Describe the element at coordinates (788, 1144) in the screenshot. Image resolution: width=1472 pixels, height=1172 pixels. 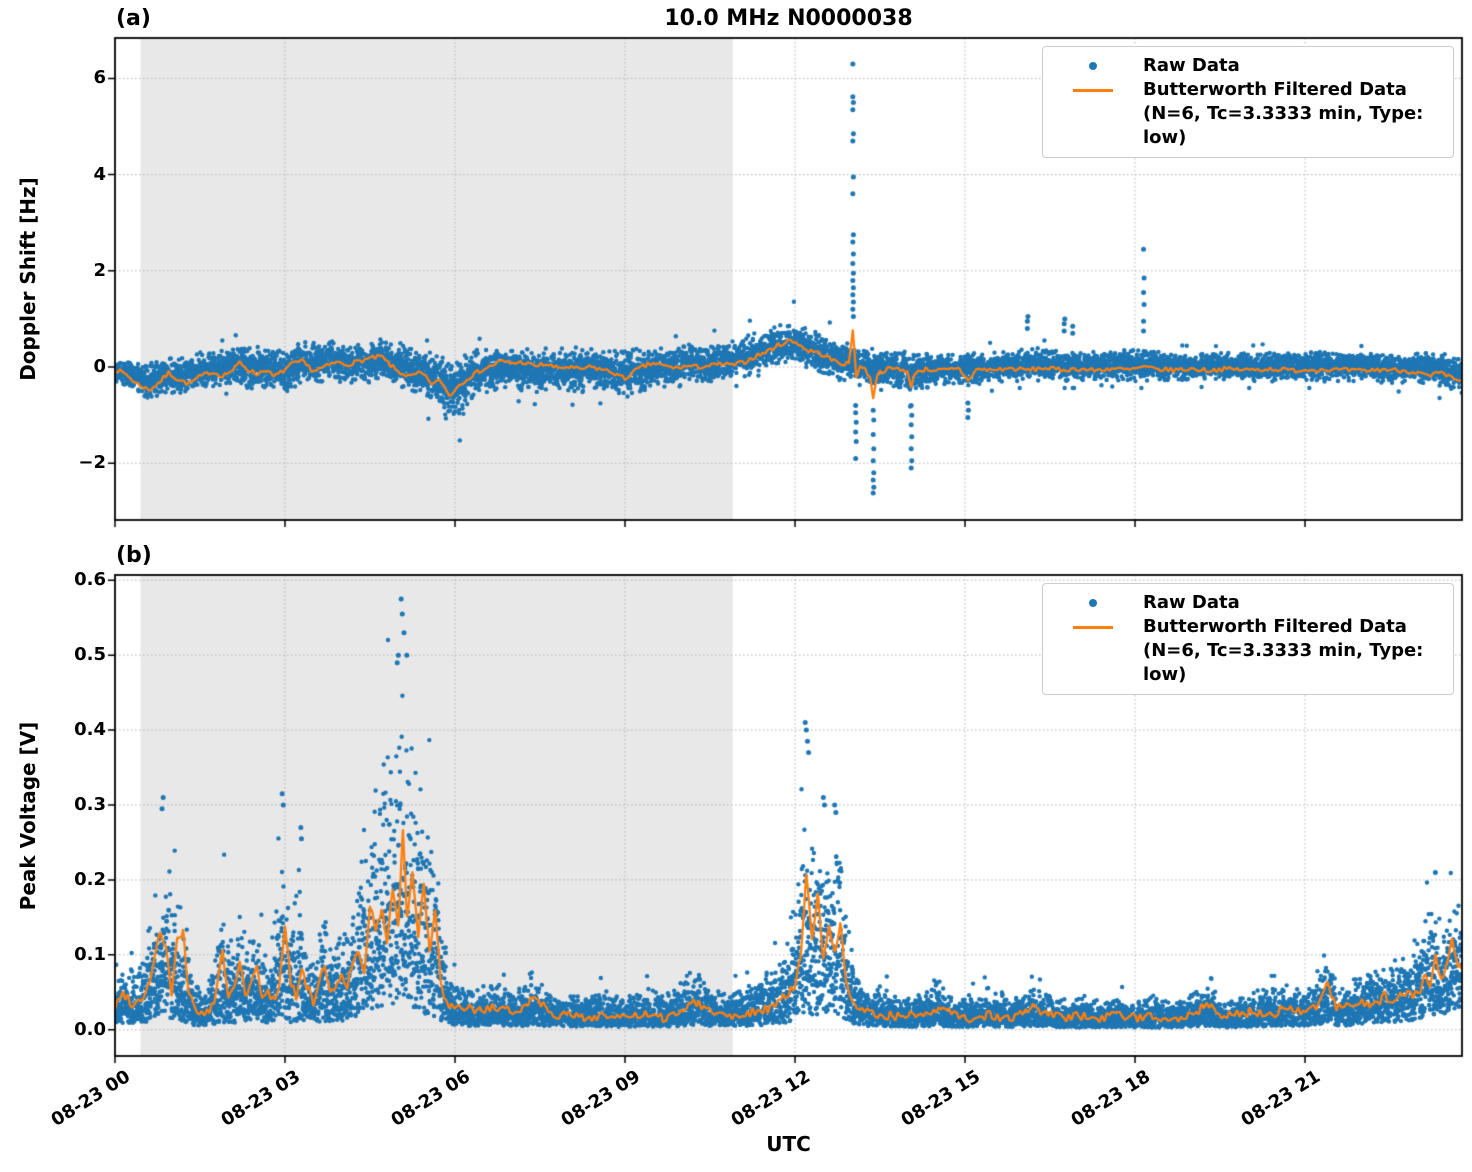
I see `x-axis-label: UTC` at that location.